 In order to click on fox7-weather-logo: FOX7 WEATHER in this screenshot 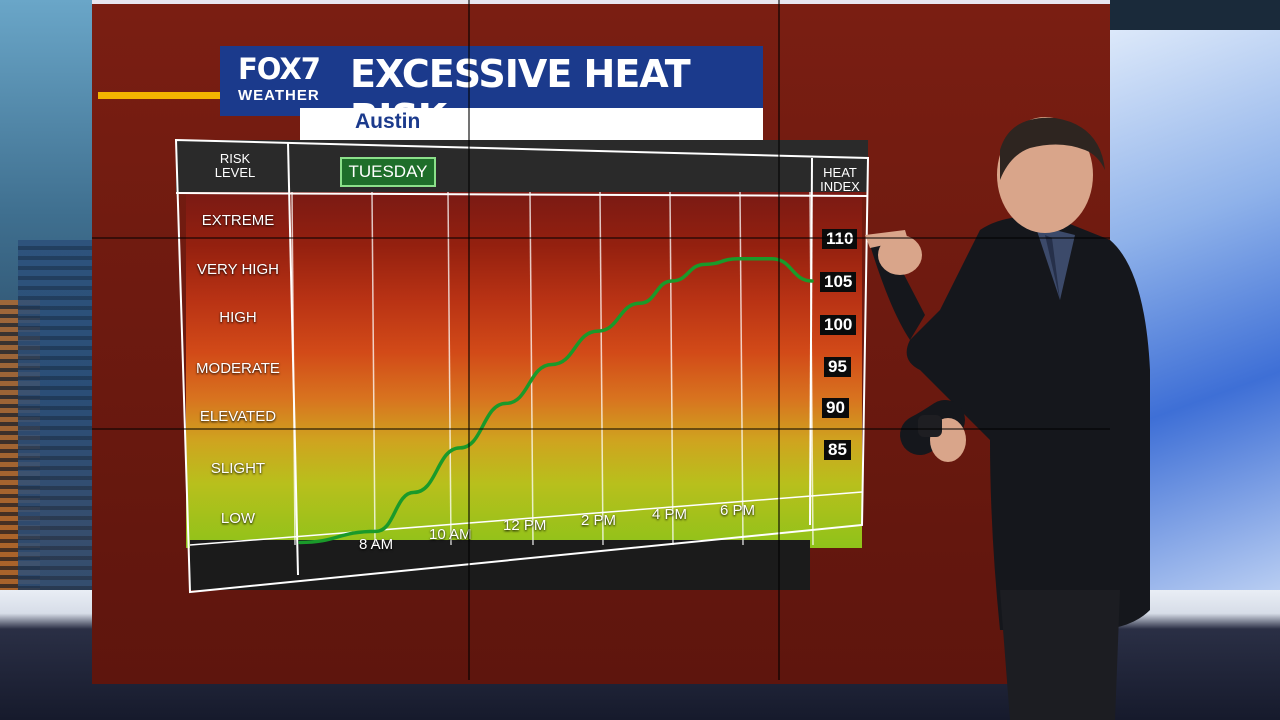, I will do `click(279, 78)`.